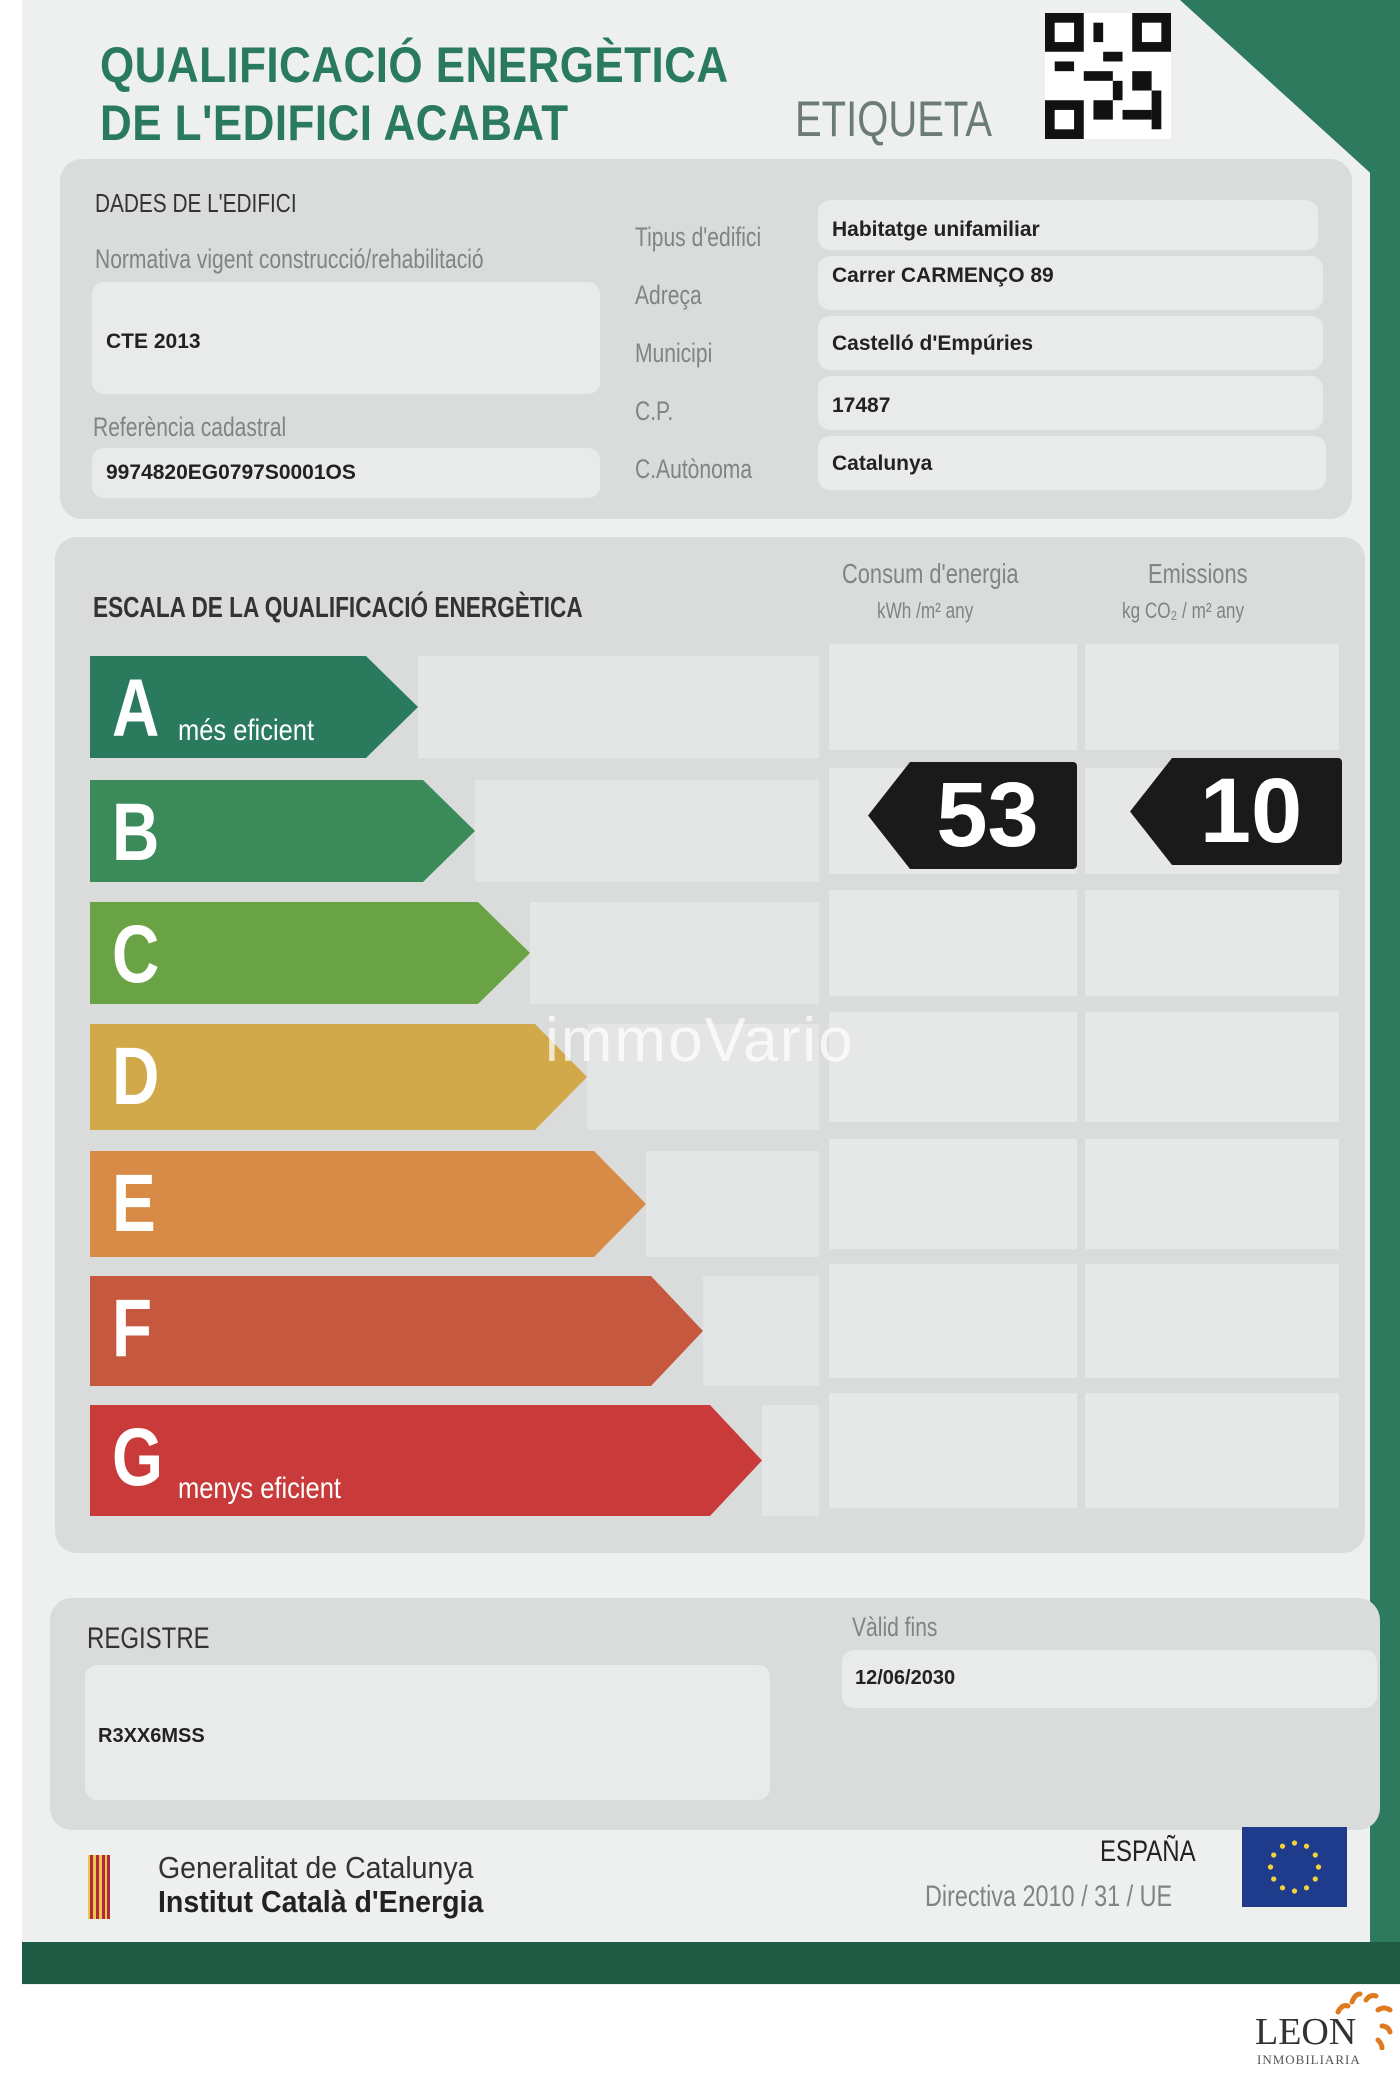 The height and width of the screenshot is (2079, 1400). I want to click on emissions-label: Emissions, so click(1198, 573).